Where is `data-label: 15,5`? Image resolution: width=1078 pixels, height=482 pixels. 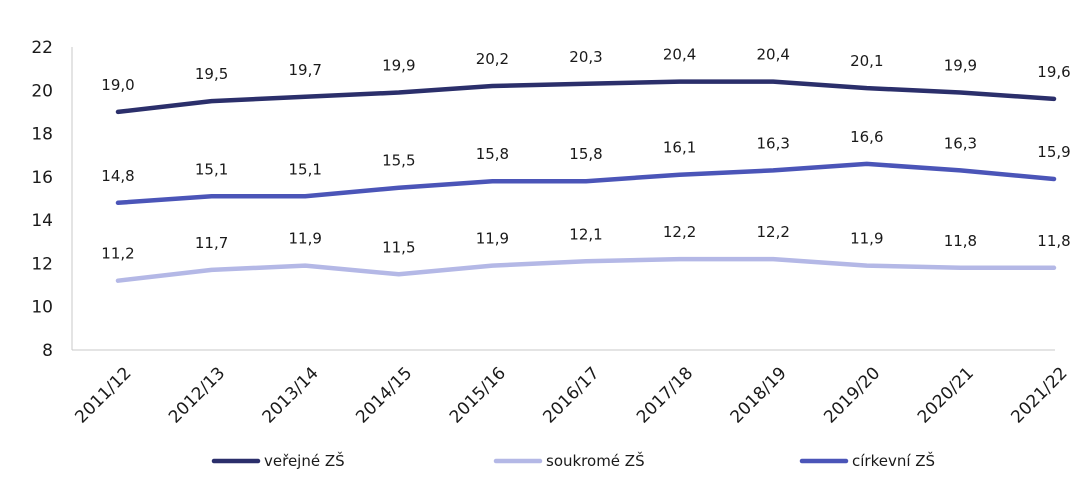 data-label: 15,5 is located at coordinates (398, 161).